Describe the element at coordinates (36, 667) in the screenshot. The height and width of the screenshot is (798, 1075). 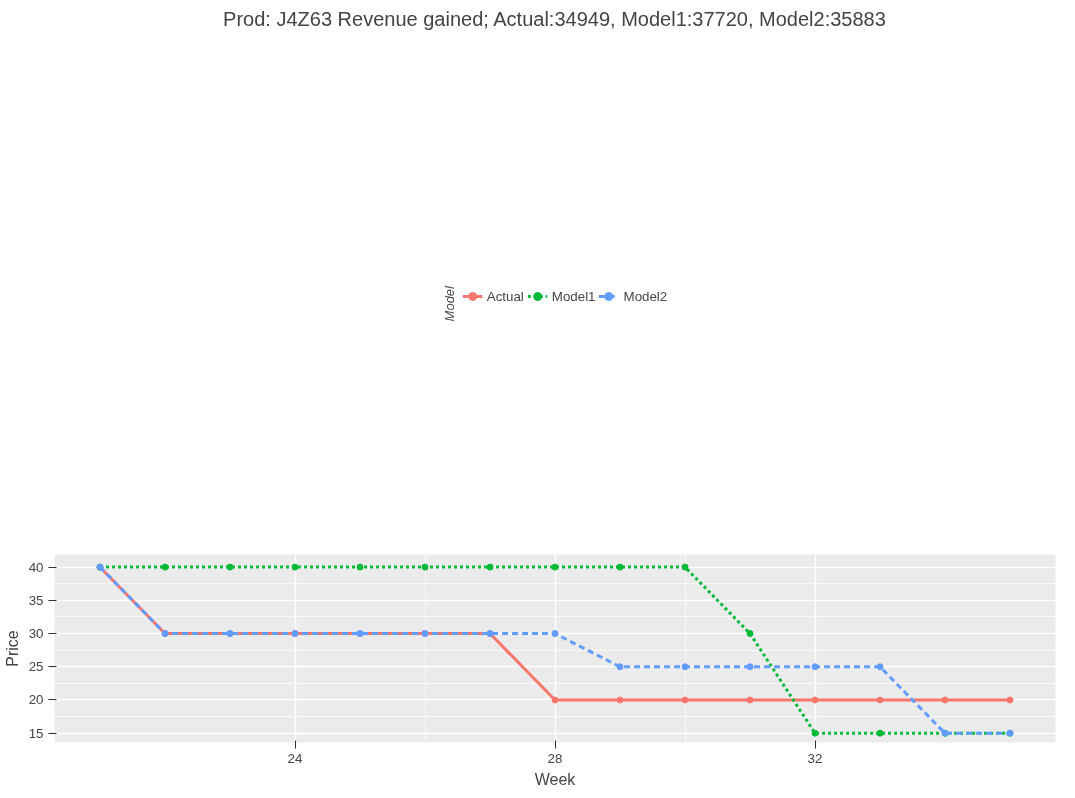
I see `y-tick-label: 25` at that location.